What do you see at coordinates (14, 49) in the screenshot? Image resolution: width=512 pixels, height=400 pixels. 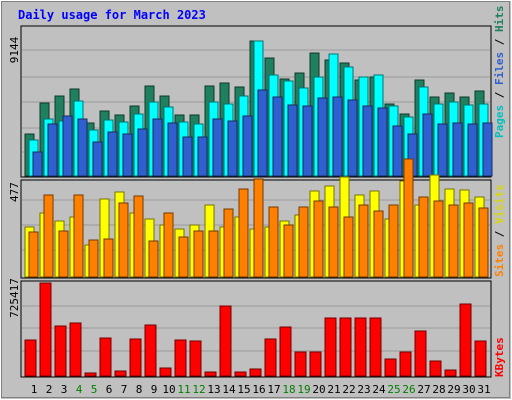 I see `top-ymax-label: 9144` at bounding box center [14, 49].